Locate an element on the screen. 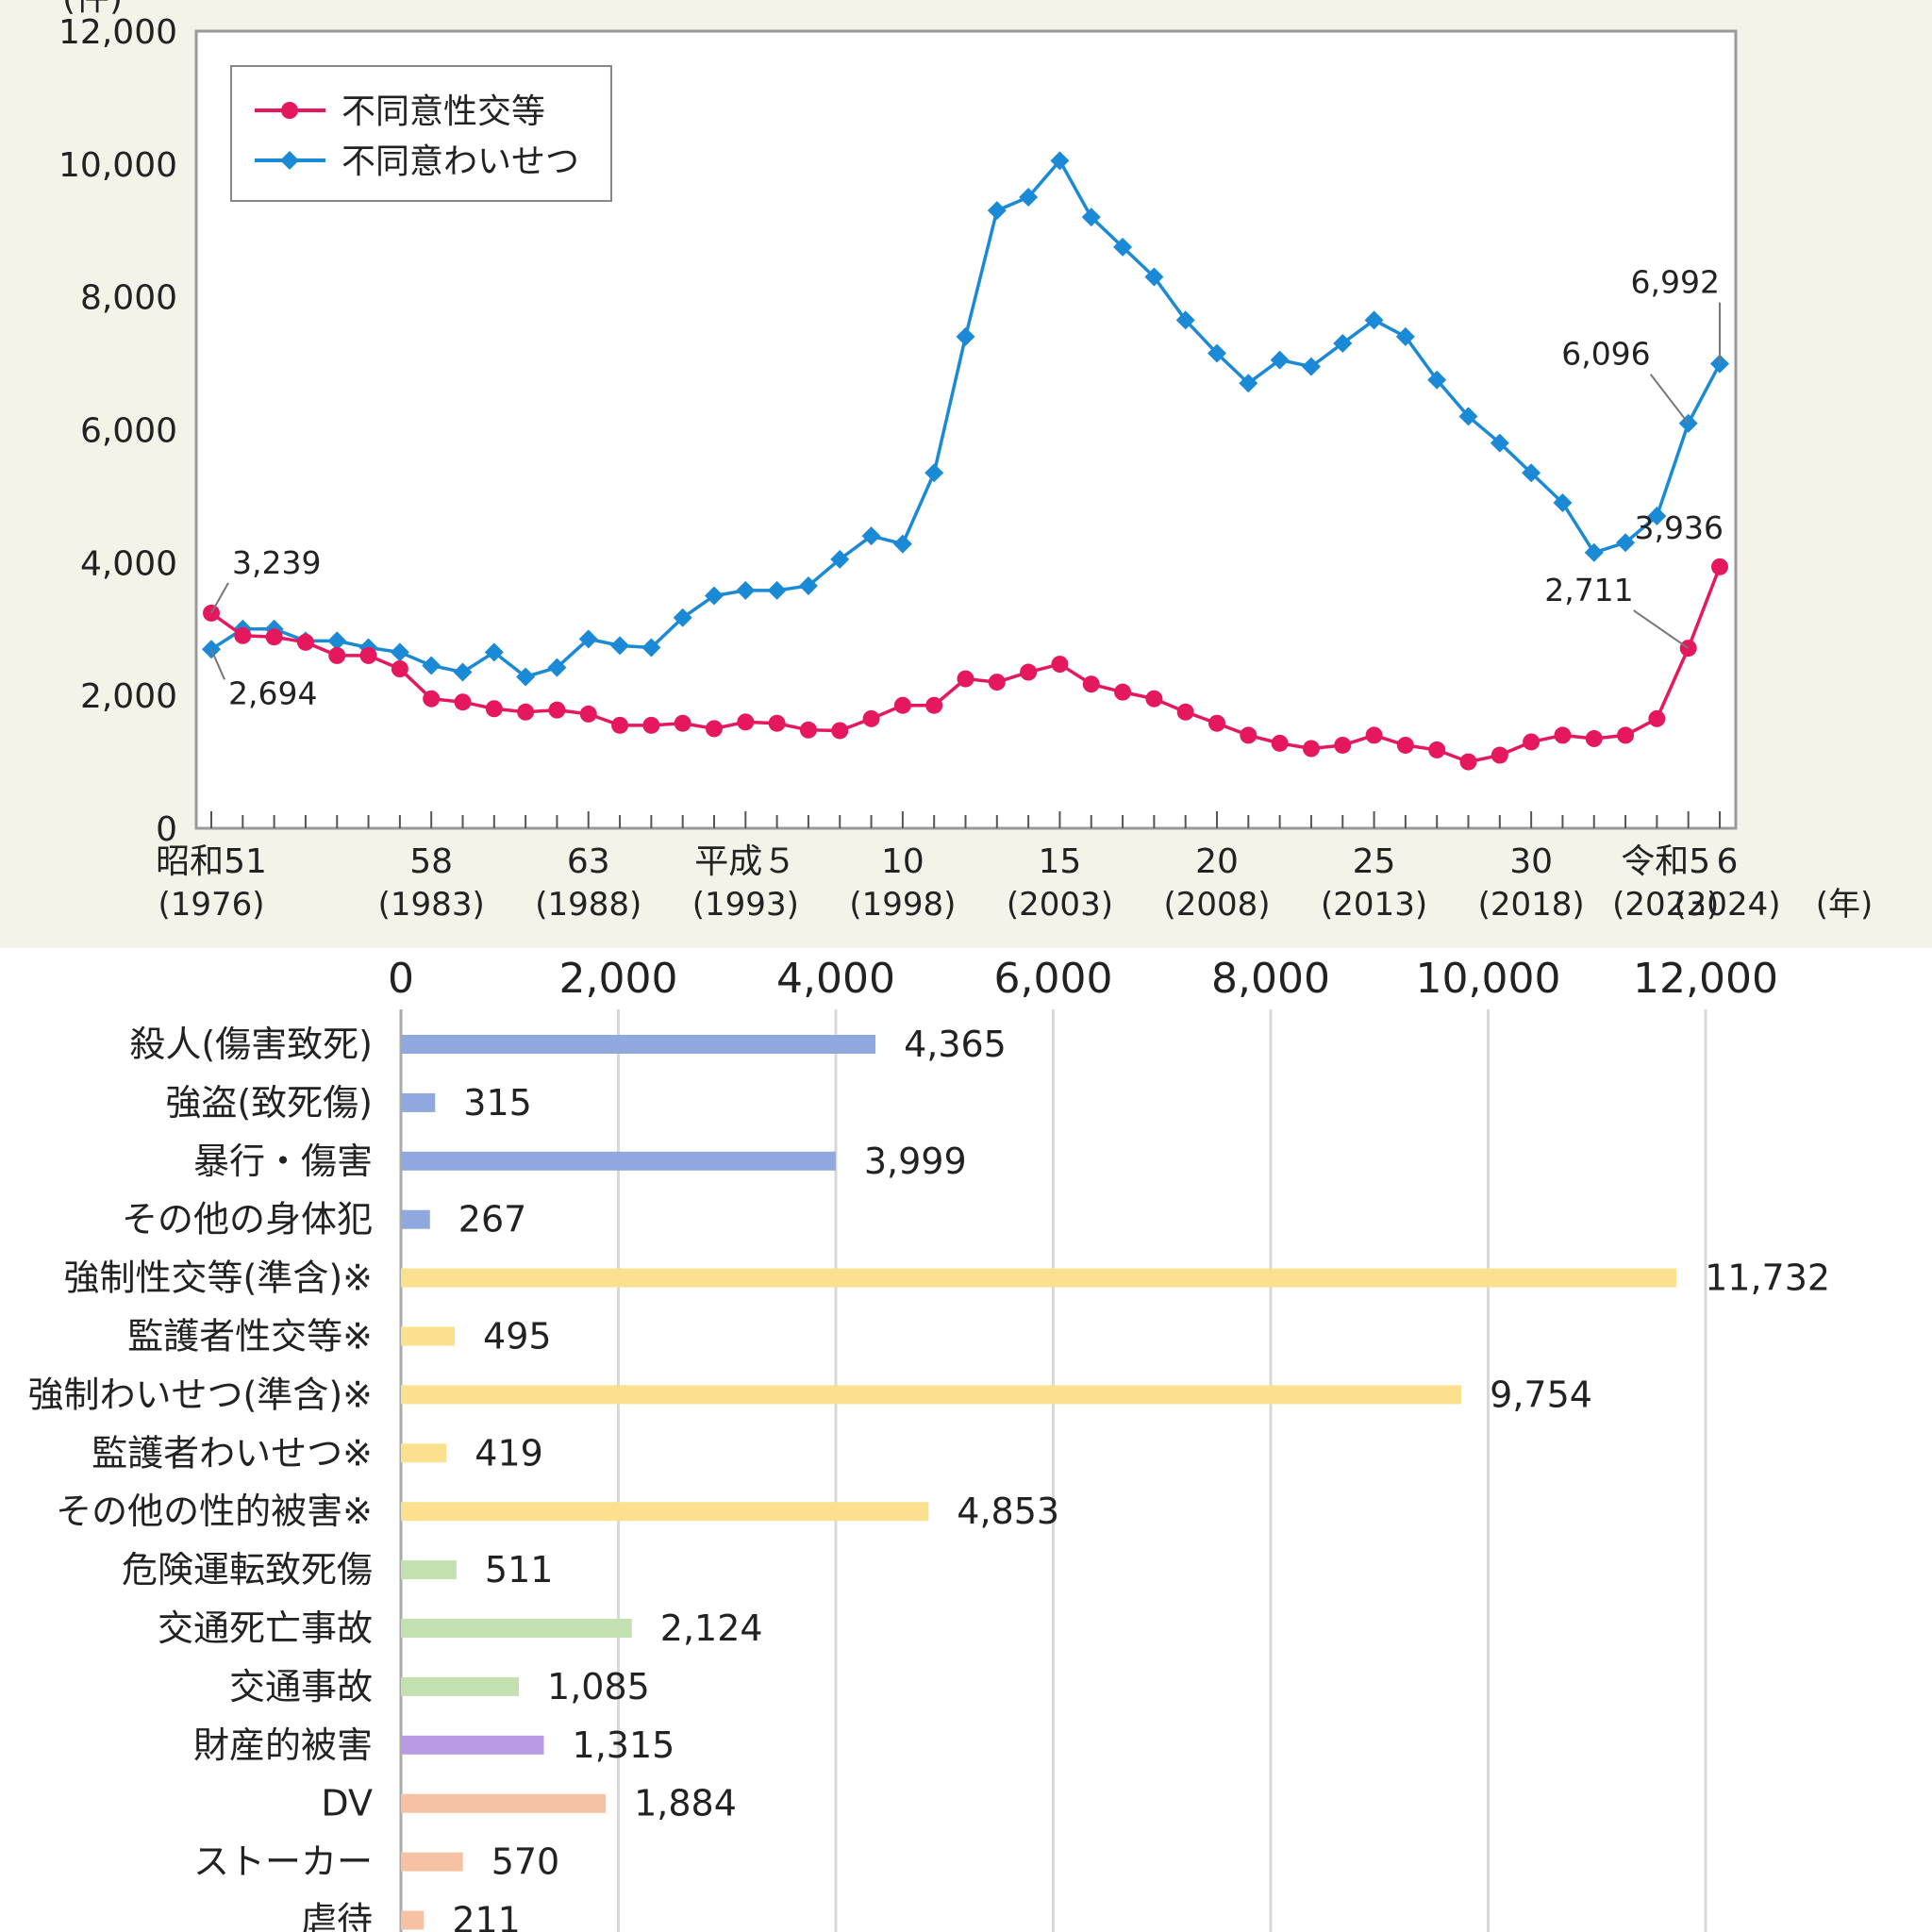  bar-value-label: 570 is located at coordinates (525, 1862).